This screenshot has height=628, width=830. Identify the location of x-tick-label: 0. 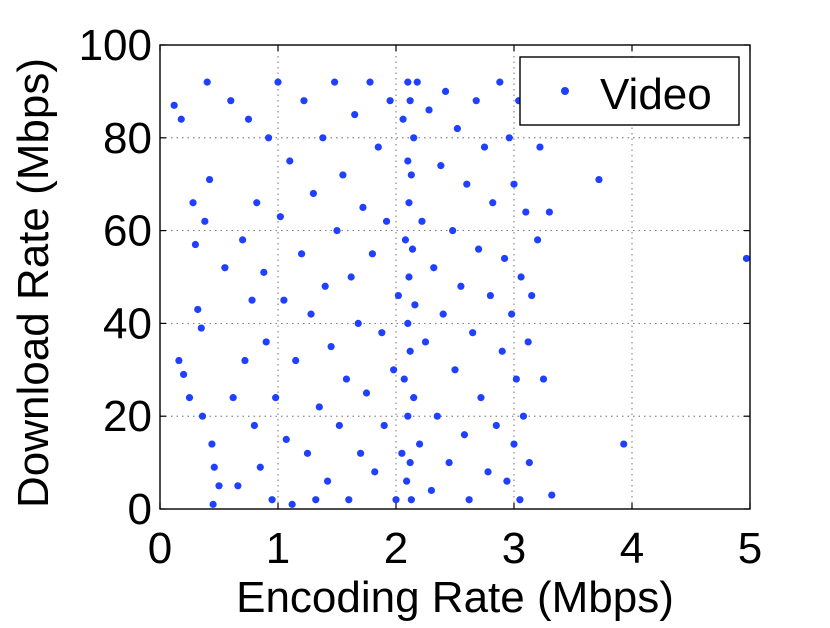
(160, 548).